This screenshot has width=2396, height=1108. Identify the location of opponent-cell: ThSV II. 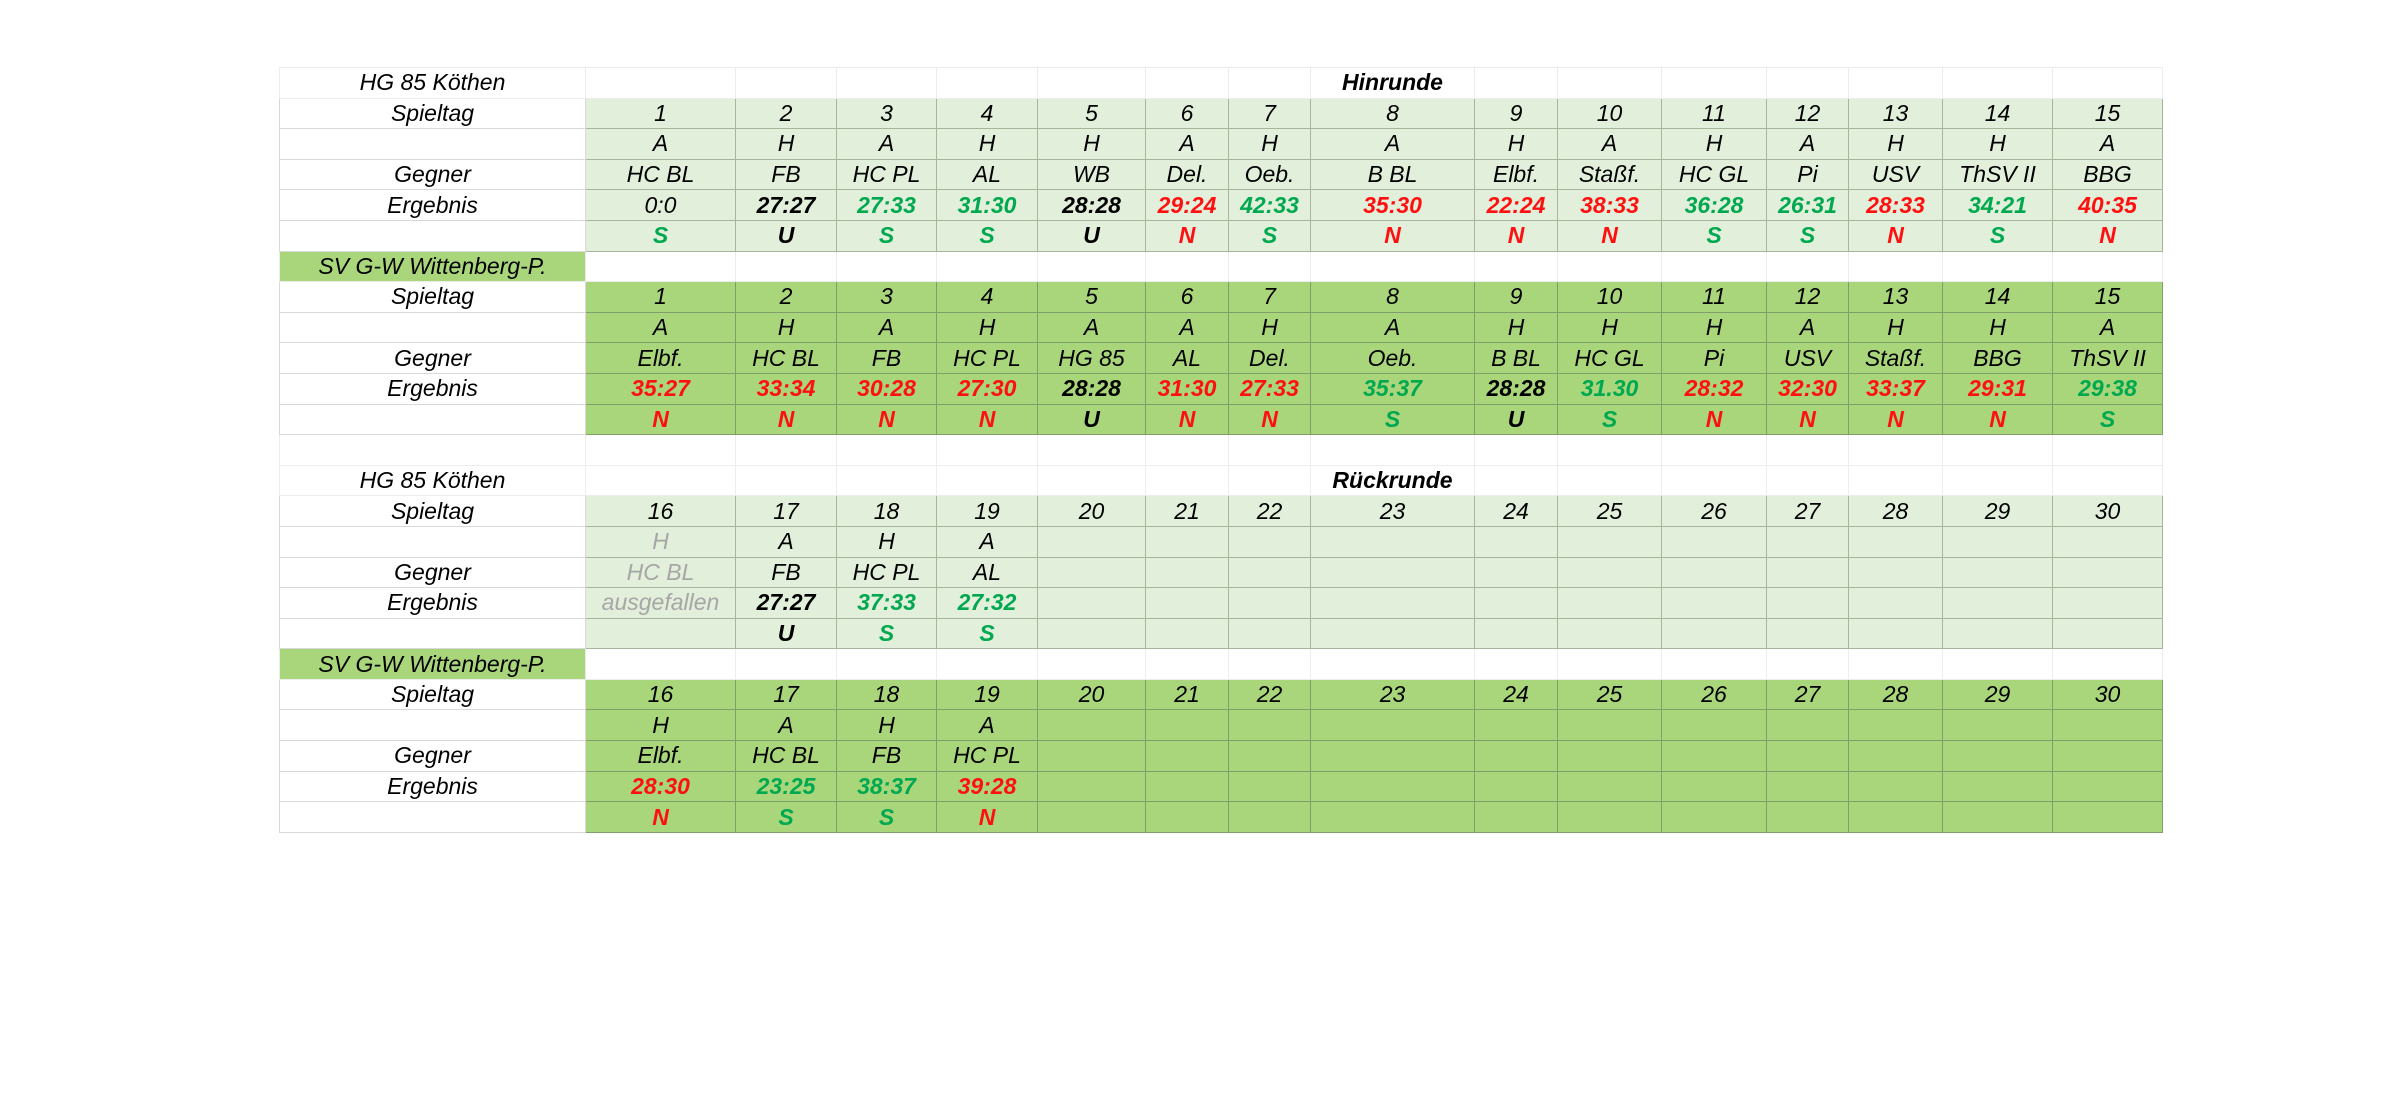
(1997, 174).